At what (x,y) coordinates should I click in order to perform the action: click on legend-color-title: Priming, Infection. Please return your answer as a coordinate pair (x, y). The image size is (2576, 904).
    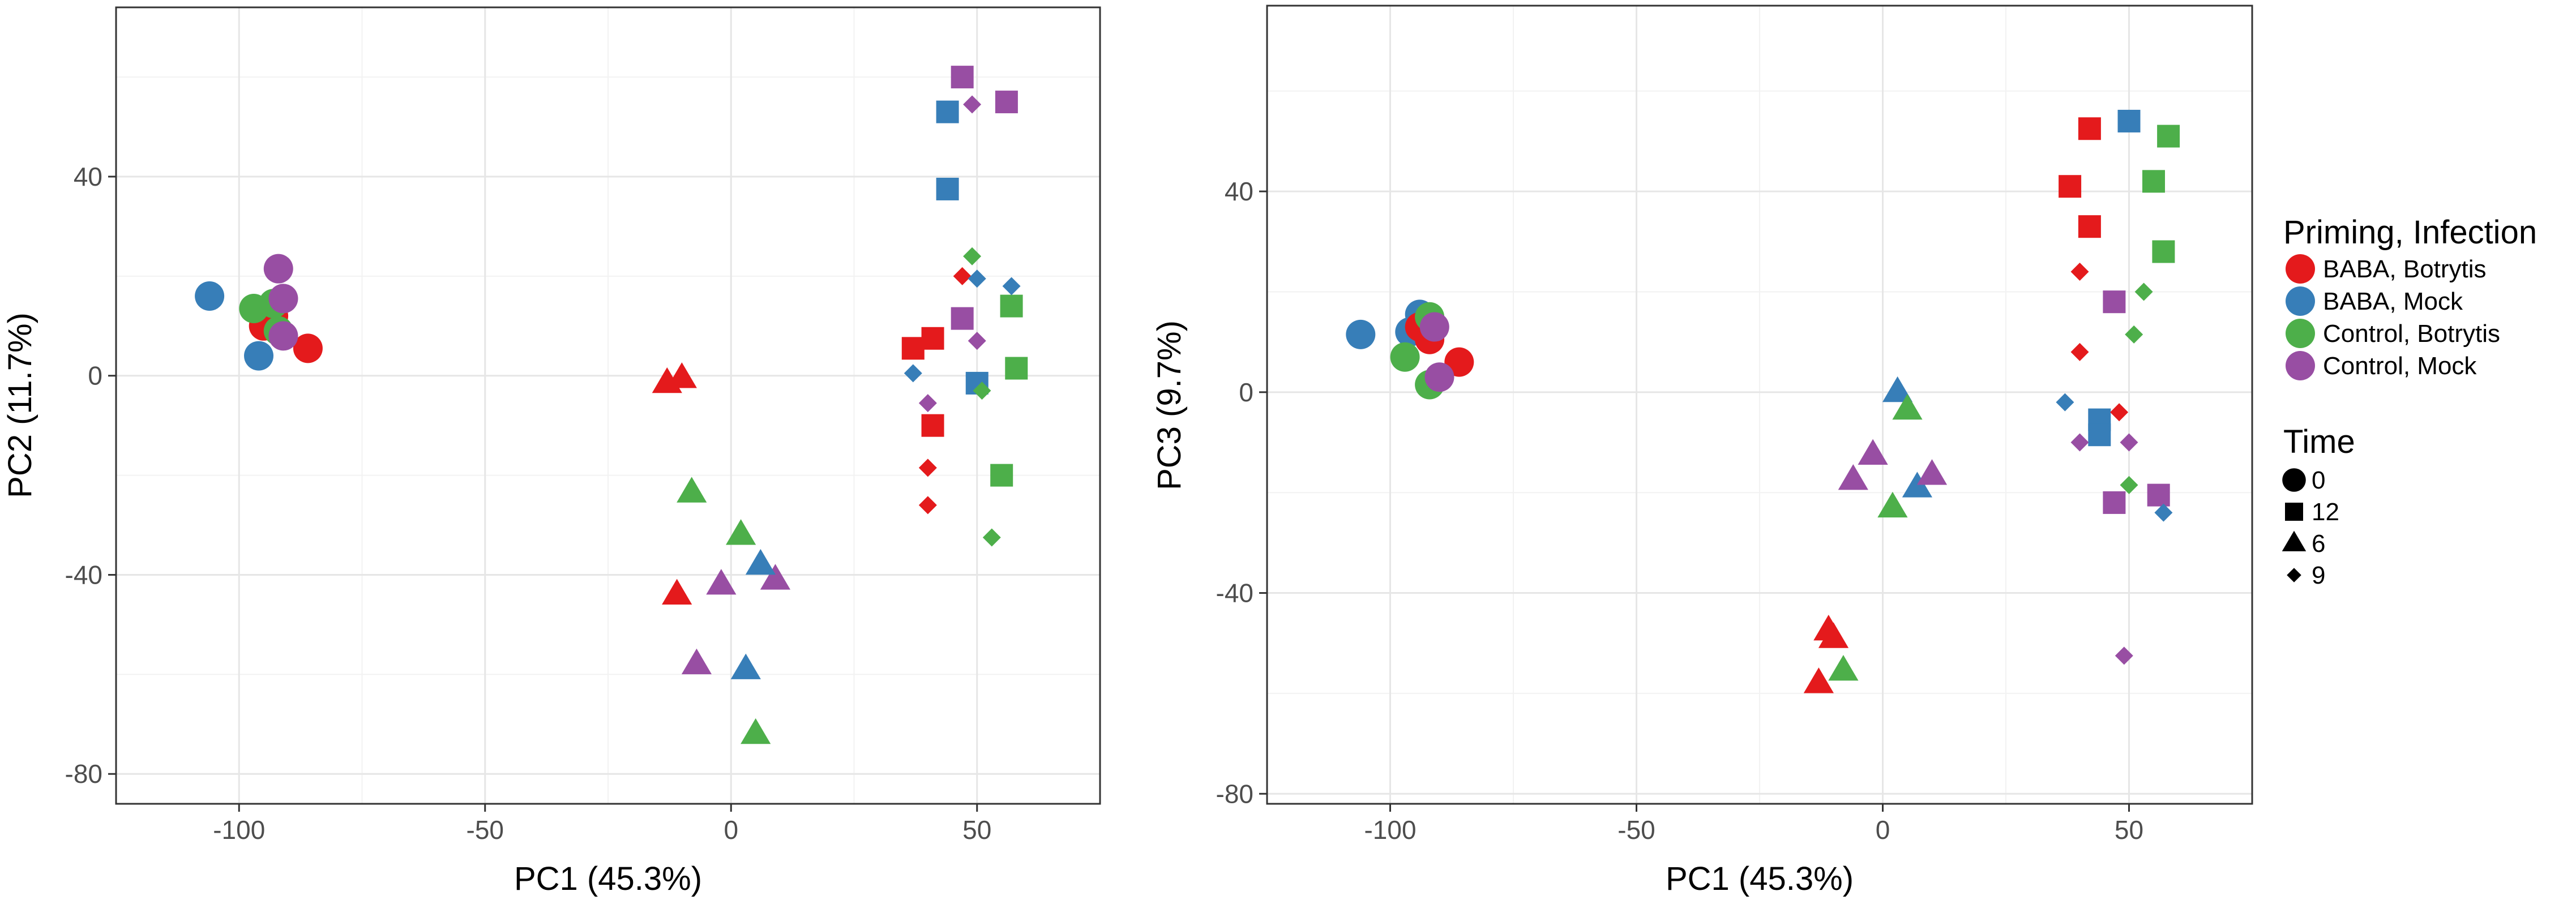
    Looking at the image, I should click on (2410, 232).